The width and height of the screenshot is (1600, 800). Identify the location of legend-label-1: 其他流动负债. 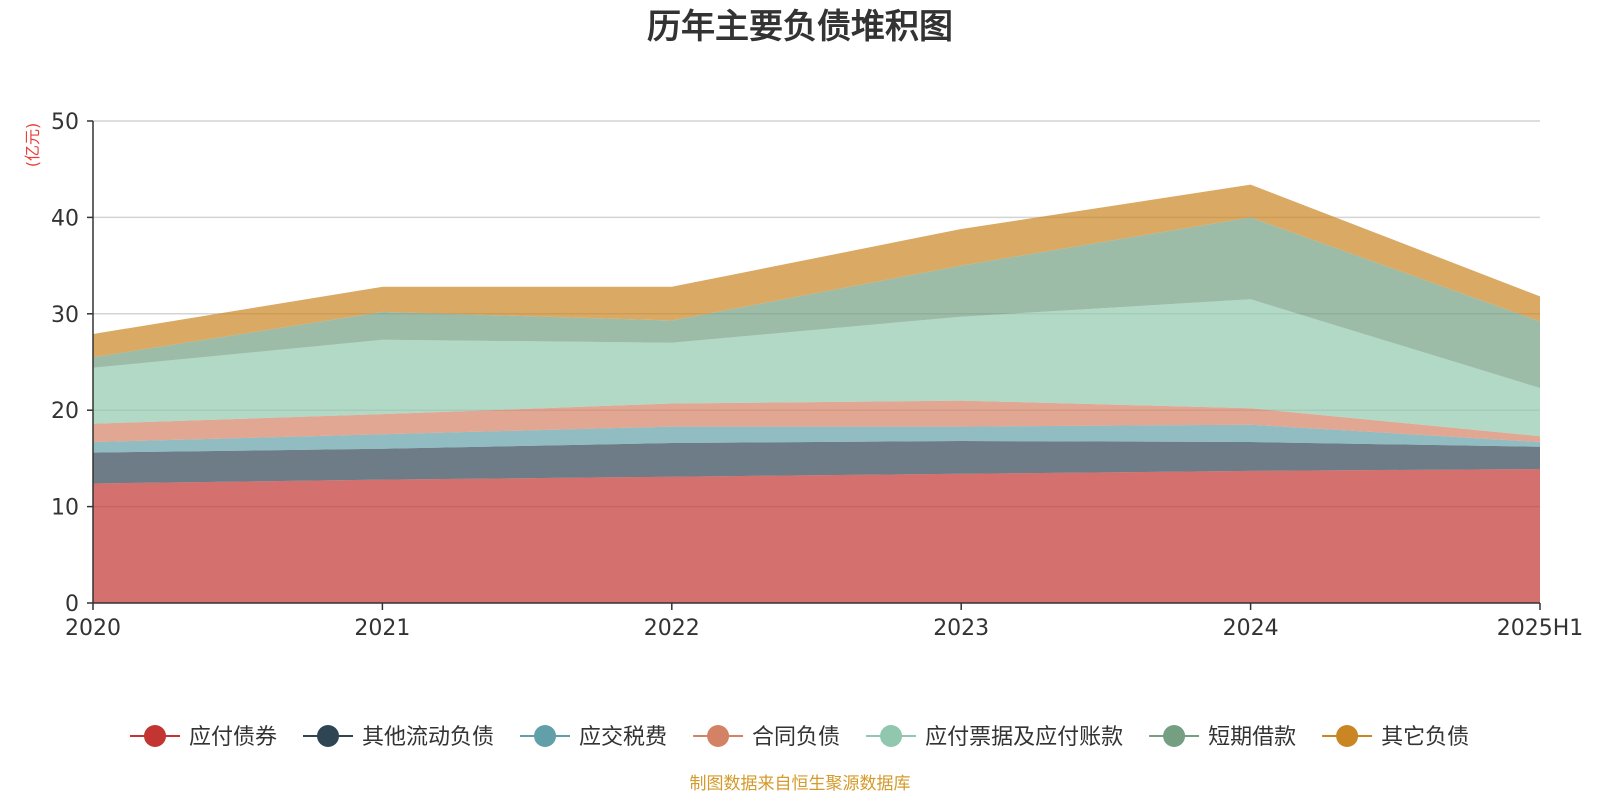
(428, 737).